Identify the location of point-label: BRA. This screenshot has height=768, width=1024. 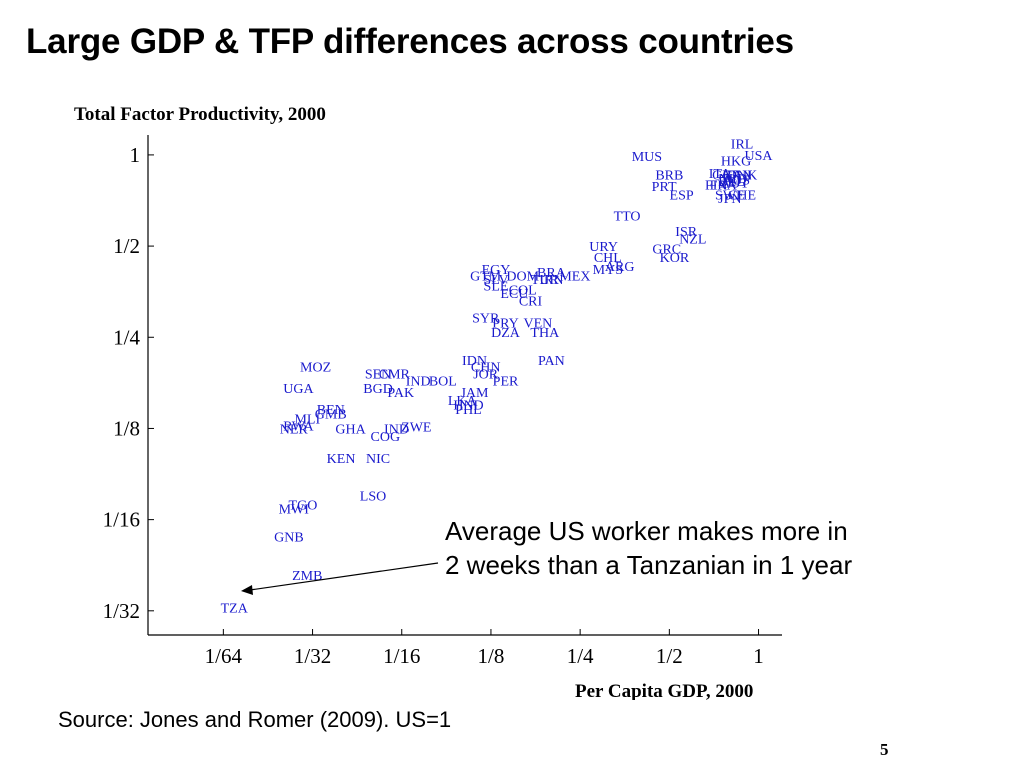
(552, 273).